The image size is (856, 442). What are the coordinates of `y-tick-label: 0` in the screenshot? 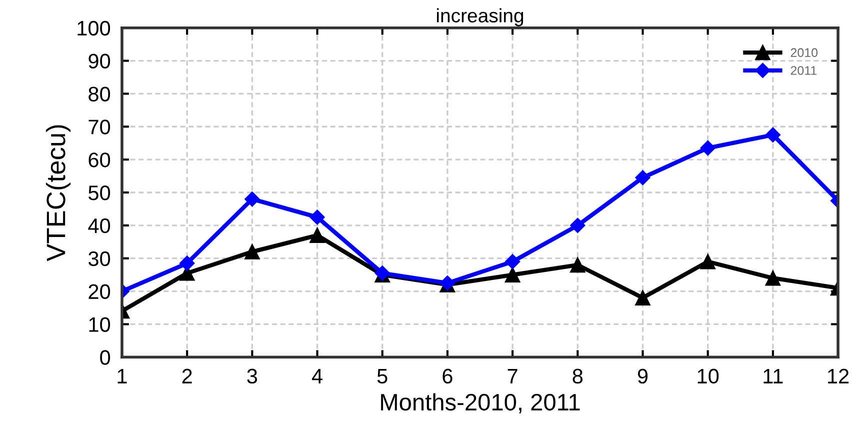 It's located at (105, 357).